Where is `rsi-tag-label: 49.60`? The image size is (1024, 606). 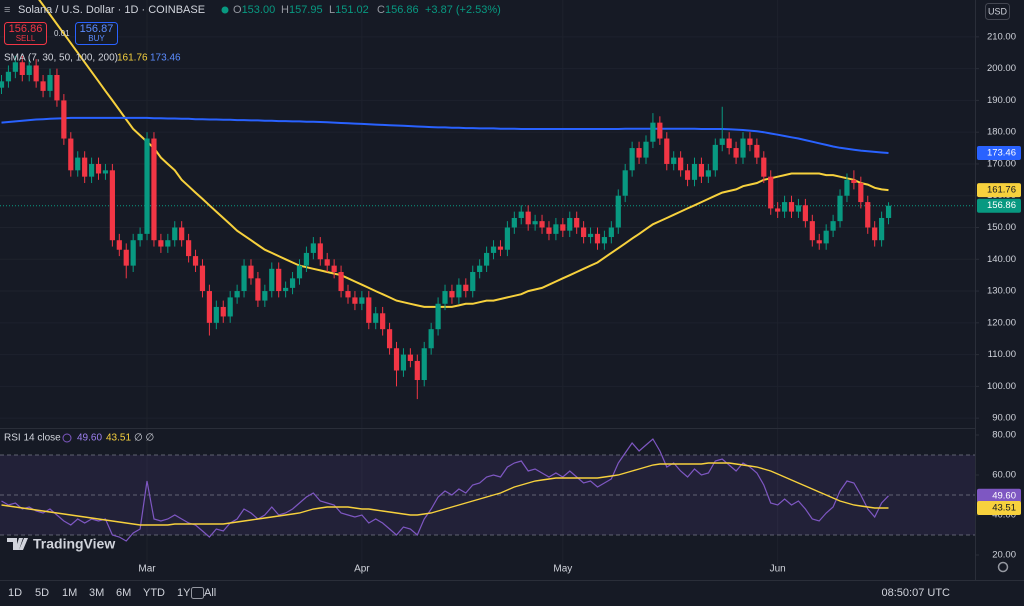 rsi-tag-label: 49.60 is located at coordinates (1004, 495).